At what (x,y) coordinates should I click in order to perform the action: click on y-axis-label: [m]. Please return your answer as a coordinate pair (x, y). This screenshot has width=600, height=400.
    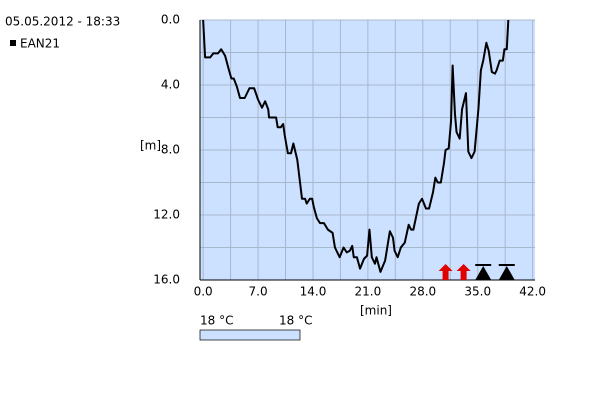
    Looking at the image, I should click on (150, 146).